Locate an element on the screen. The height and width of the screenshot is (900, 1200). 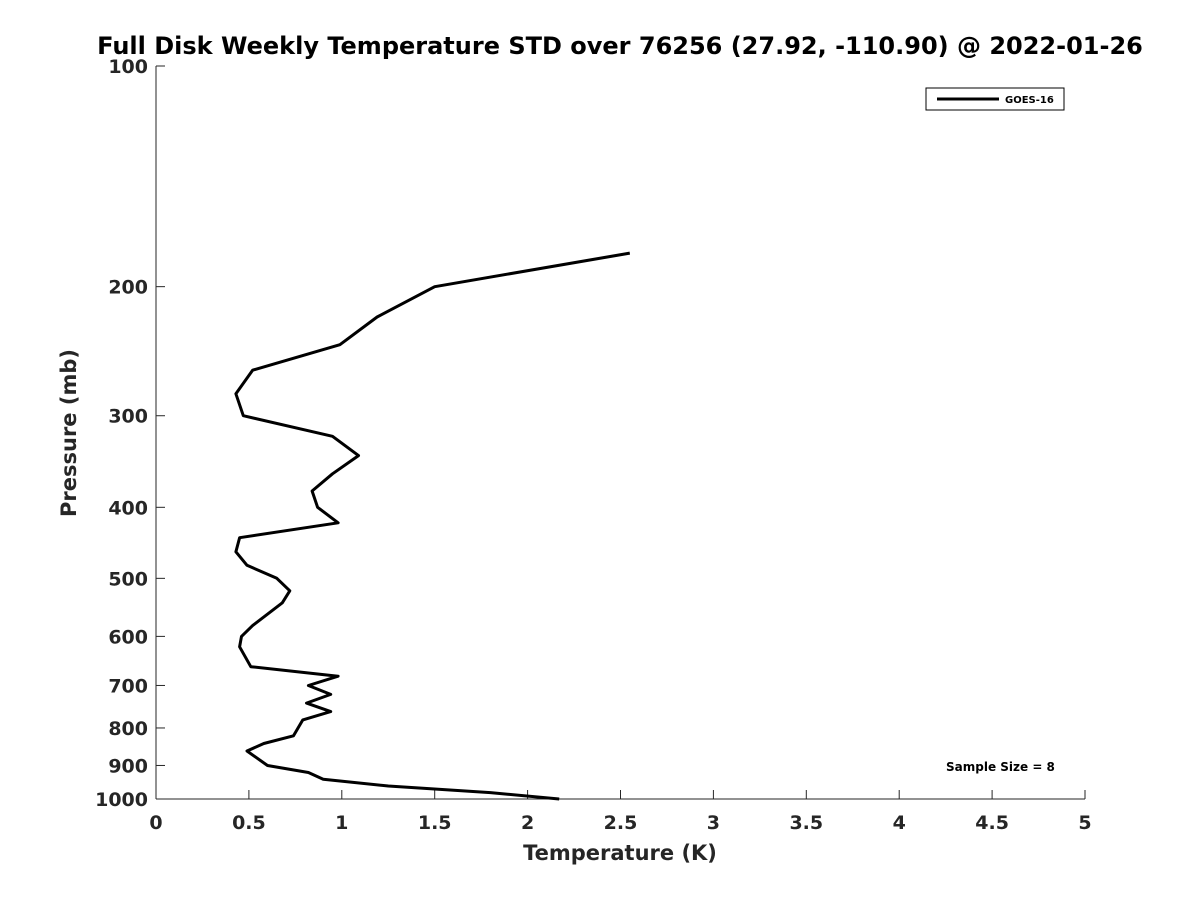
x-tick-label: 1 is located at coordinates (341, 823).